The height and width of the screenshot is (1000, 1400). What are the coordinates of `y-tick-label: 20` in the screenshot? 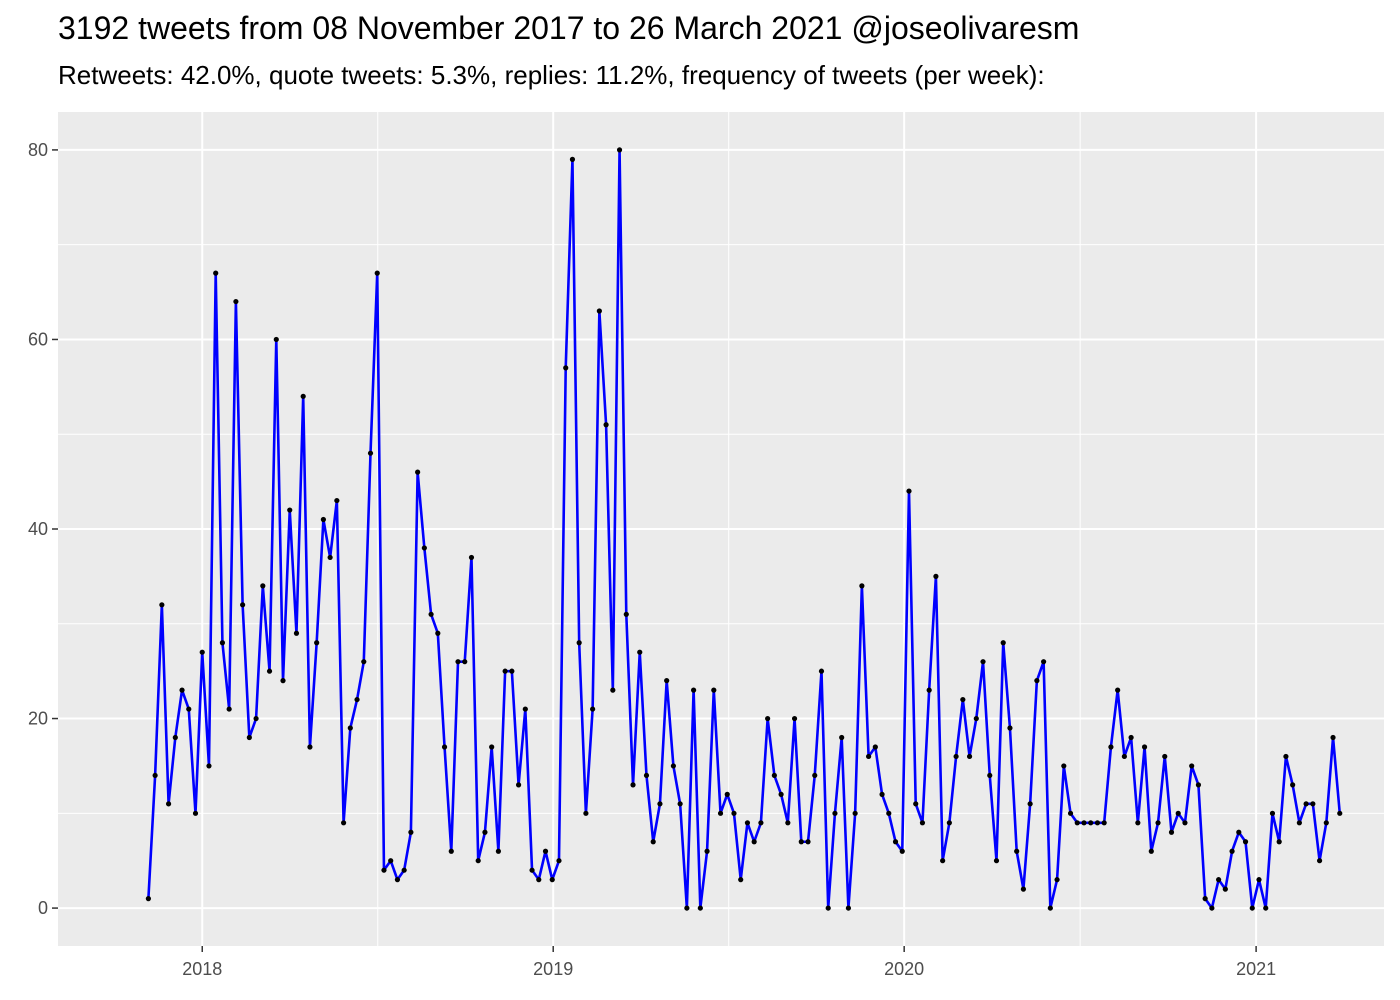 It's located at (38, 719).